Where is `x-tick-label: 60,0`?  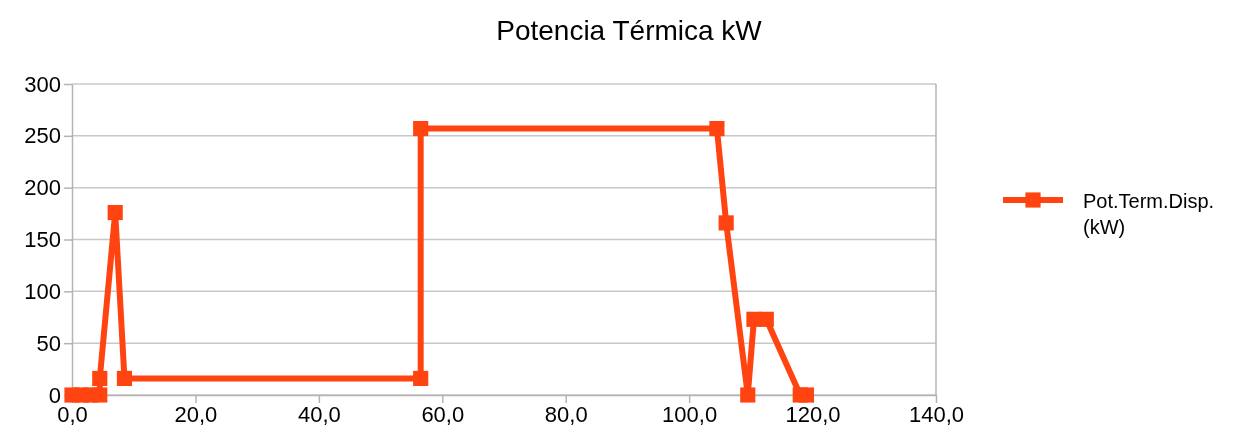
x-tick-label: 60,0 is located at coordinates (443, 414).